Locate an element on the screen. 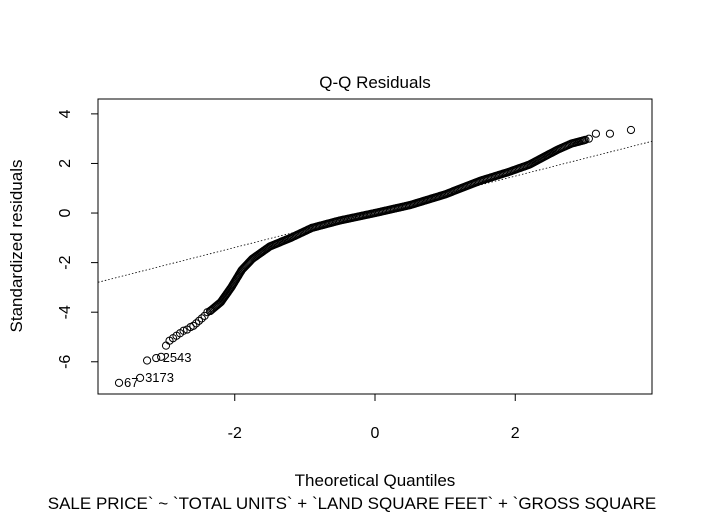 This screenshot has height=517, width=703. y-axis-label: Standardized residuals is located at coordinates (16, 246).